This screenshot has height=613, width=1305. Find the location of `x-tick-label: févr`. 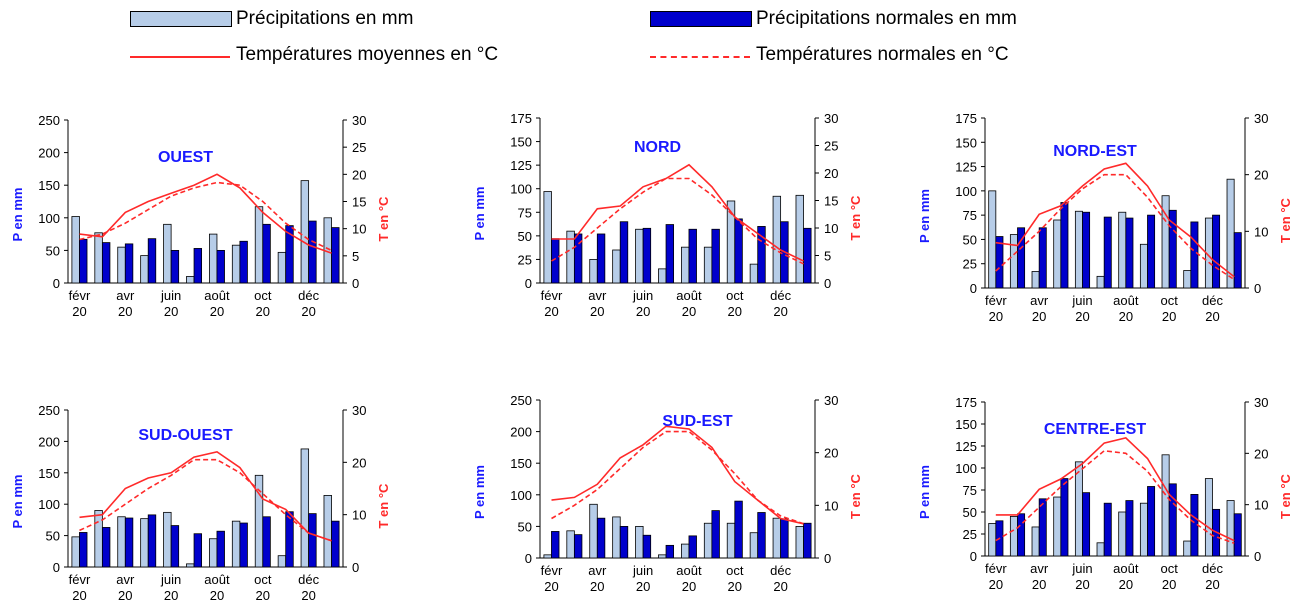

x-tick-label: févr is located at coordinates (552, 295).